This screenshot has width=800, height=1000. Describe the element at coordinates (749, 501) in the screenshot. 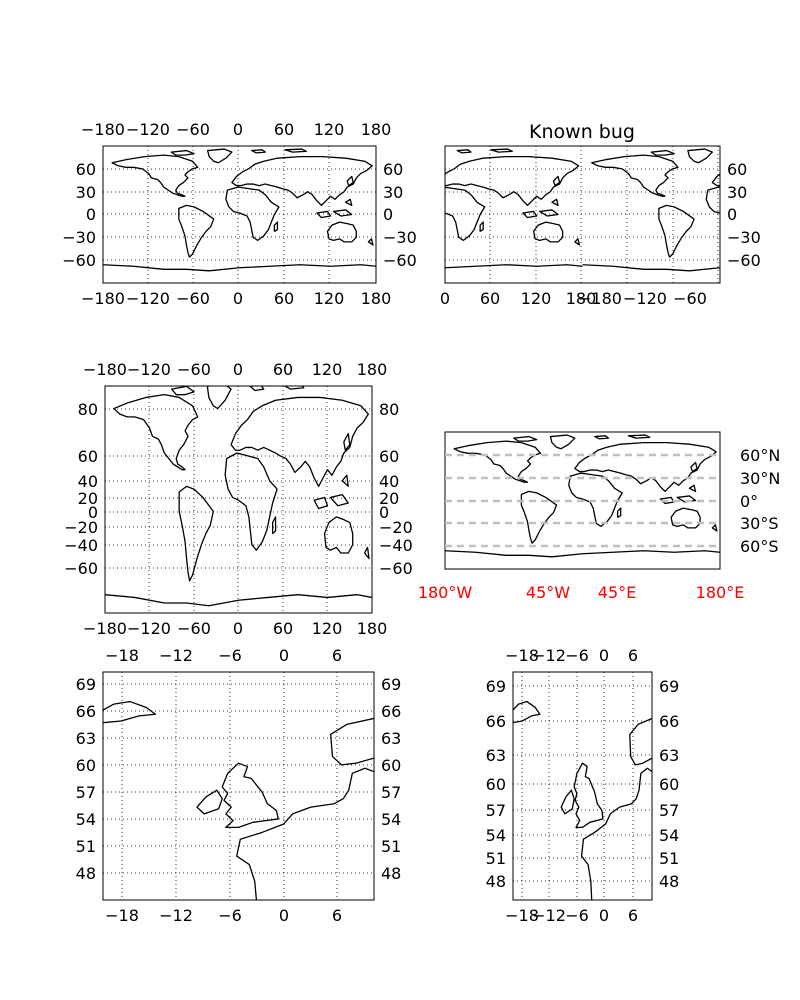

I see `y-tick-label-right: 0°` at that location.